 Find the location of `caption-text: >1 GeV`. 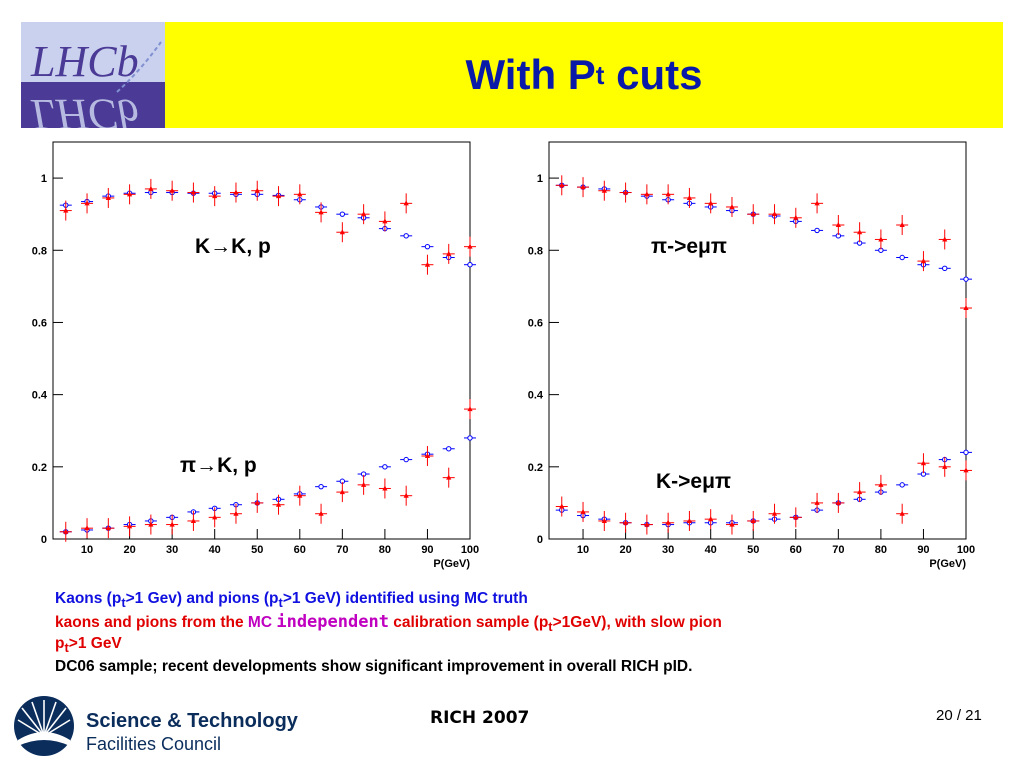

caption-text: >1 GeV is located at coordinates (95, 643).